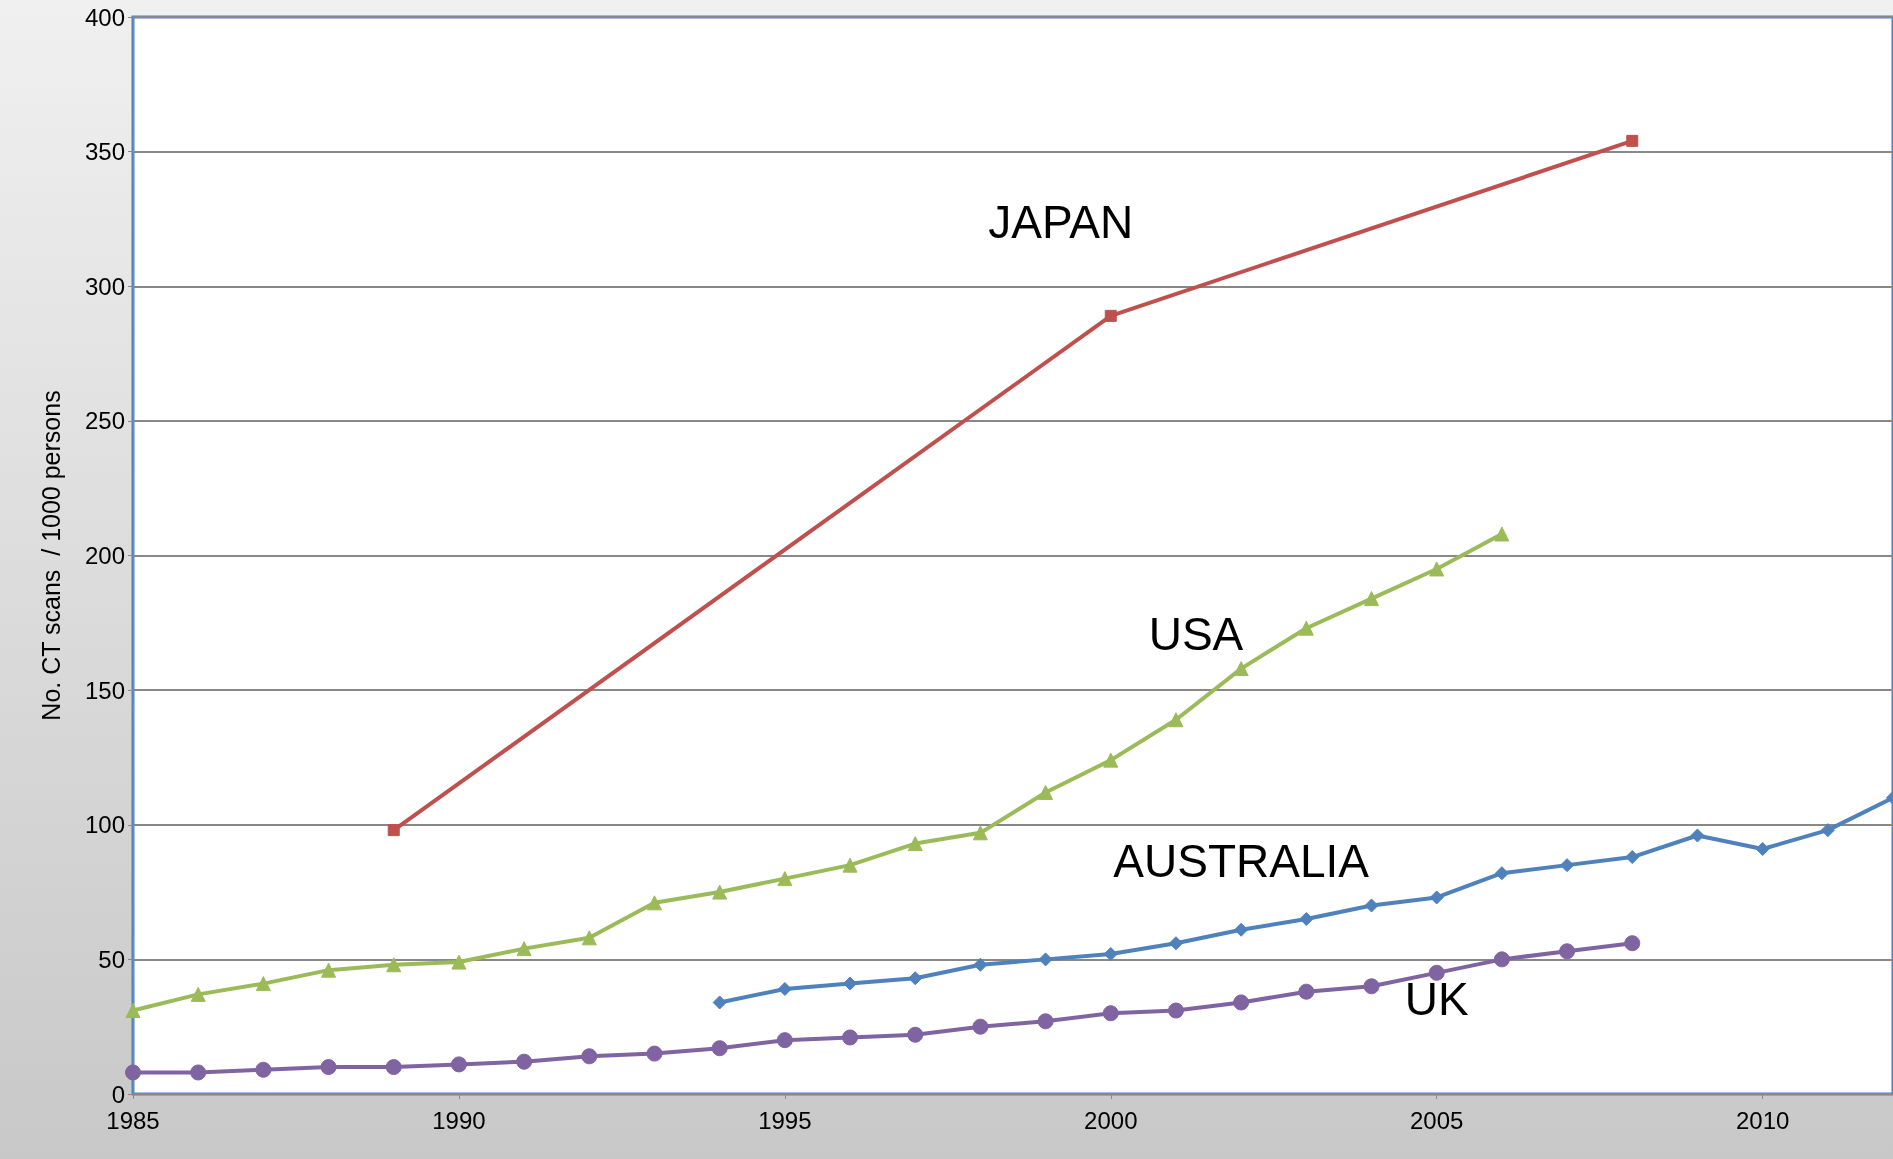  What do you see at coordinates (50, 555) in the screenshot?
I see `y-axis-title: No. CT scans / 1000 persons` at bounding box center [50, 555].